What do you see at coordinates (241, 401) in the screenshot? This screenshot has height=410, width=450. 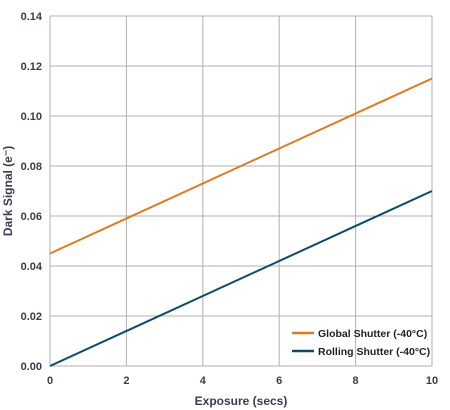 I see `x-axis-title: Exposure (secs)` at bounding box center [241, 401].